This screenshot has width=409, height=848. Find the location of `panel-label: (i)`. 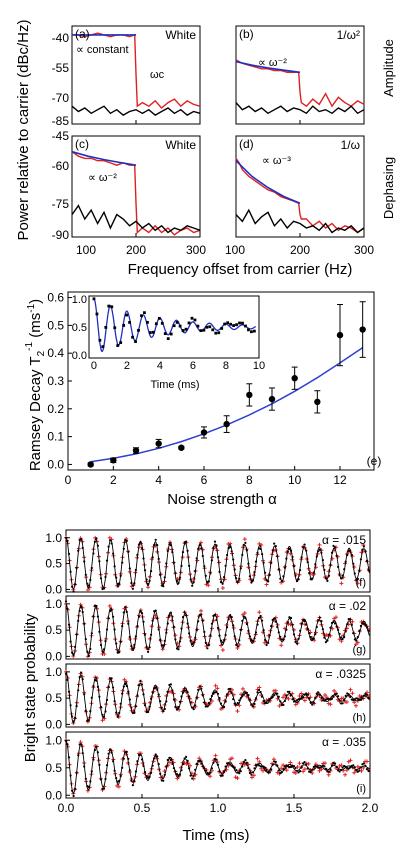

panel-label: (i) is located at coordinates (361, 789).